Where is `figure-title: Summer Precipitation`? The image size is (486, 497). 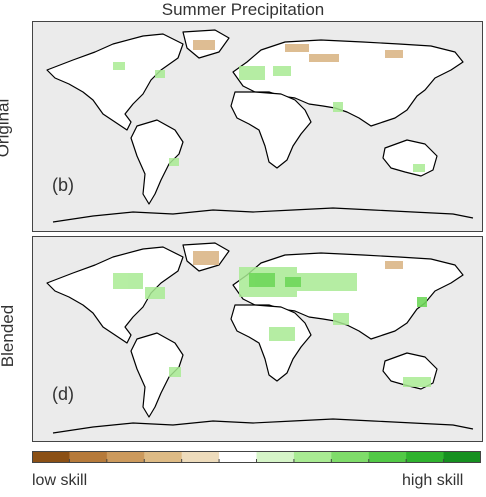 figure-title: Summer Precipitation is located at coordinates (243, 9).